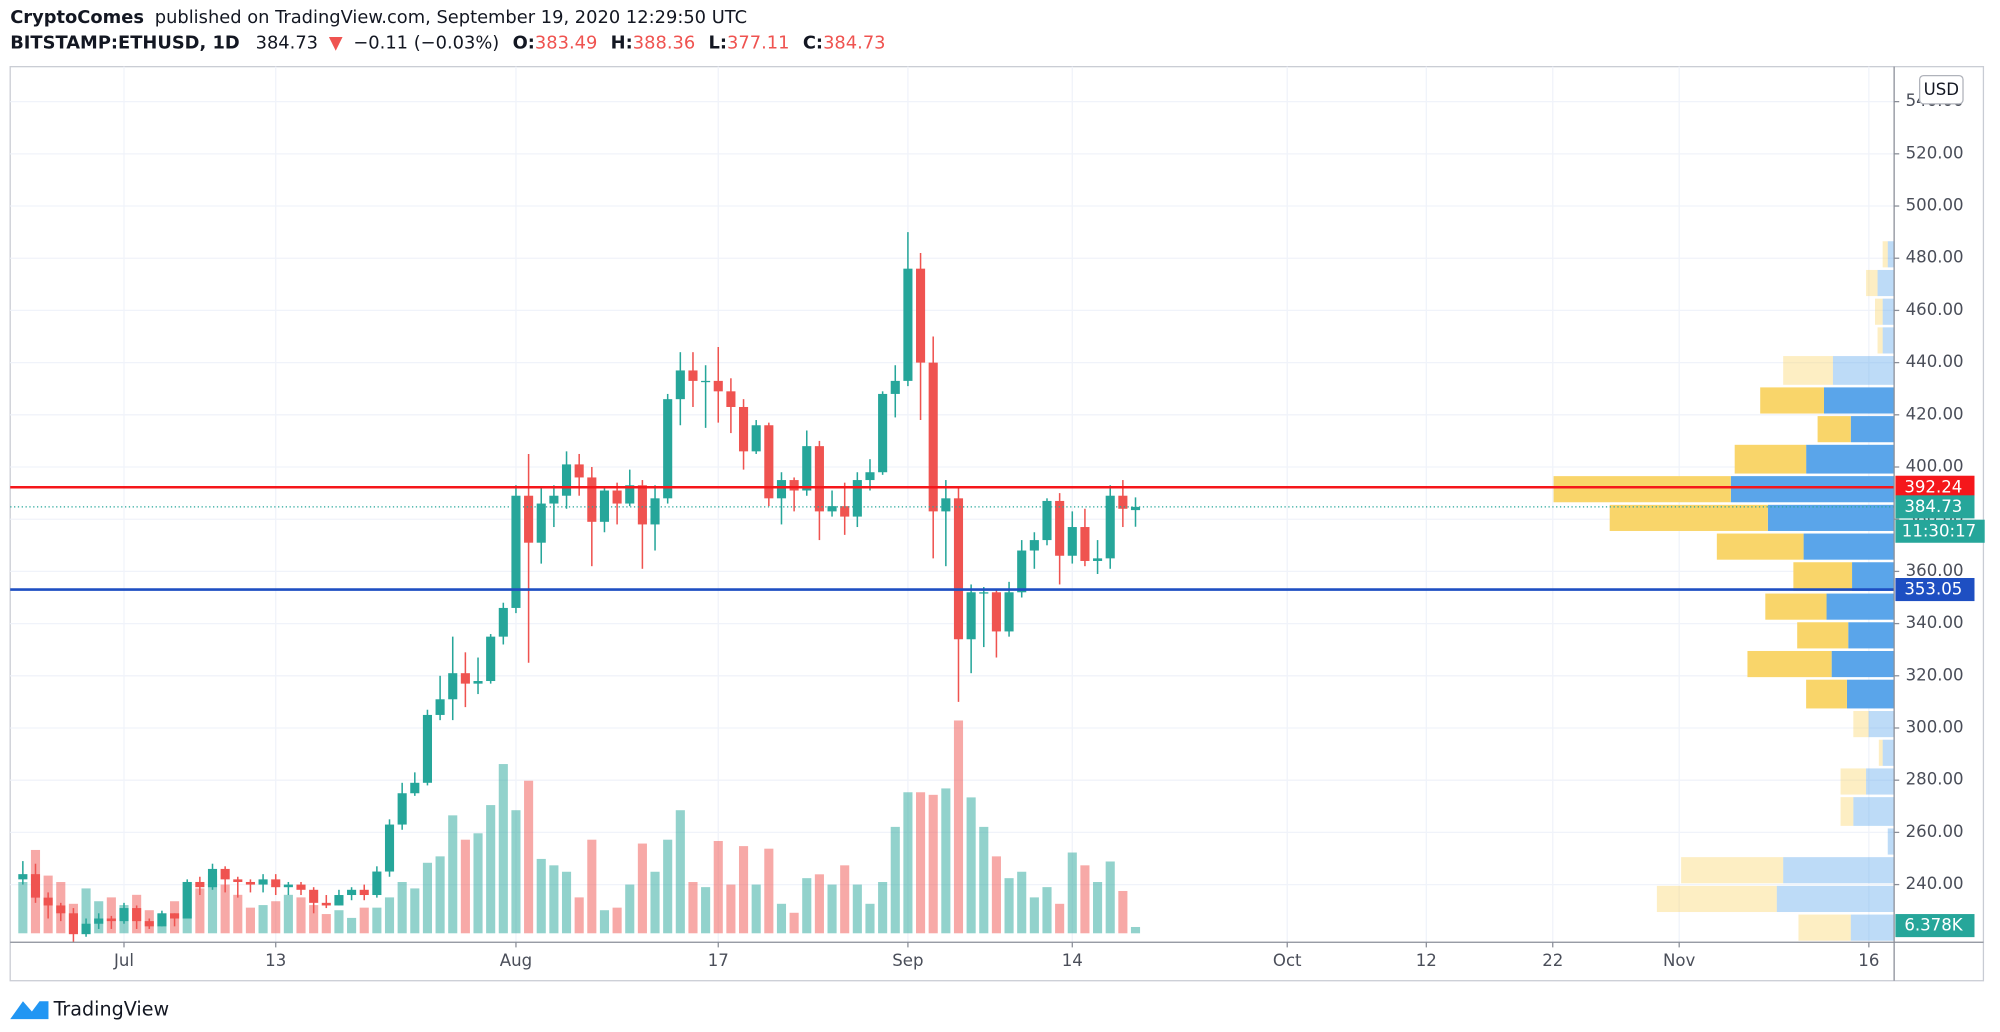 Image resolution: width=2000 pixels, height=1032 pixels. I want to click on currency-button-box, so click(1941, 89).